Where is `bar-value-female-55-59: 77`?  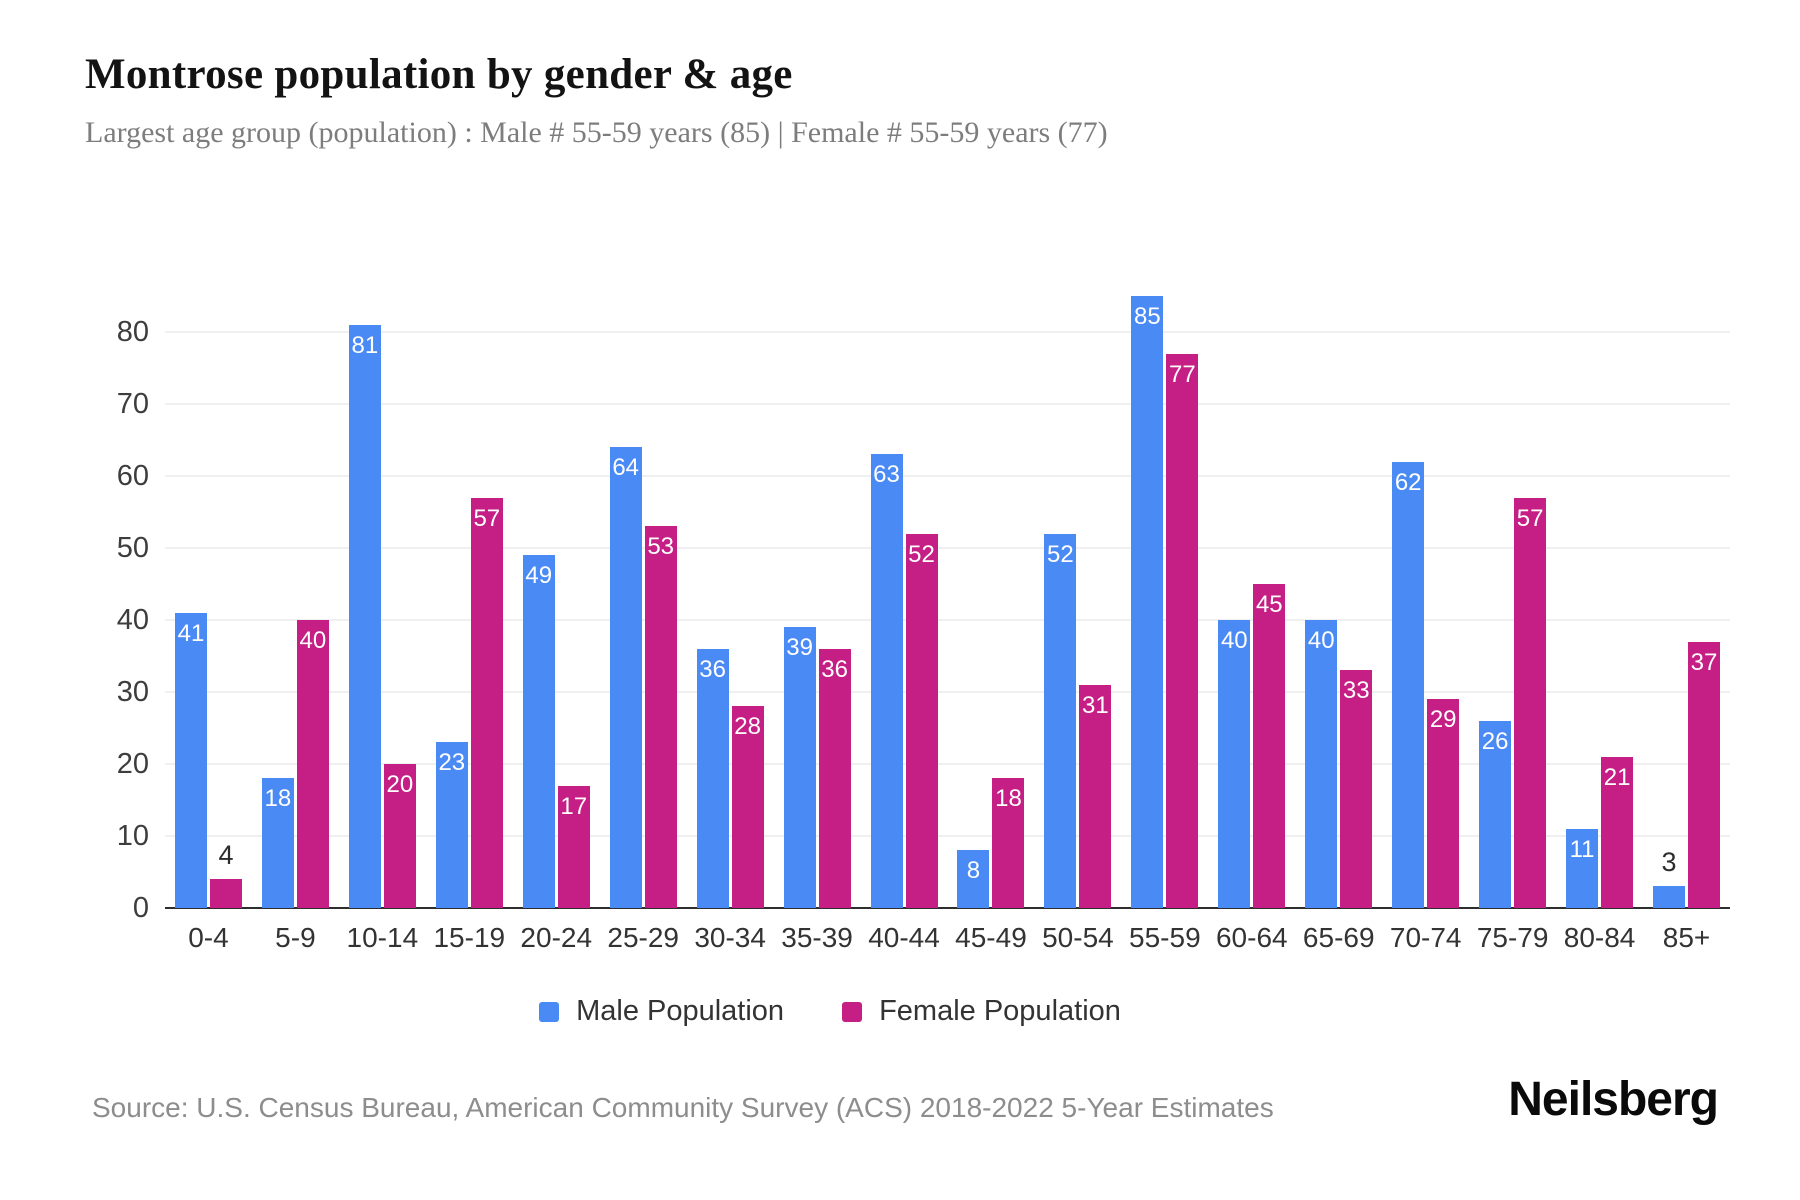
bar-value-female-55-59: 77 is located at coordinates (1182, 374).